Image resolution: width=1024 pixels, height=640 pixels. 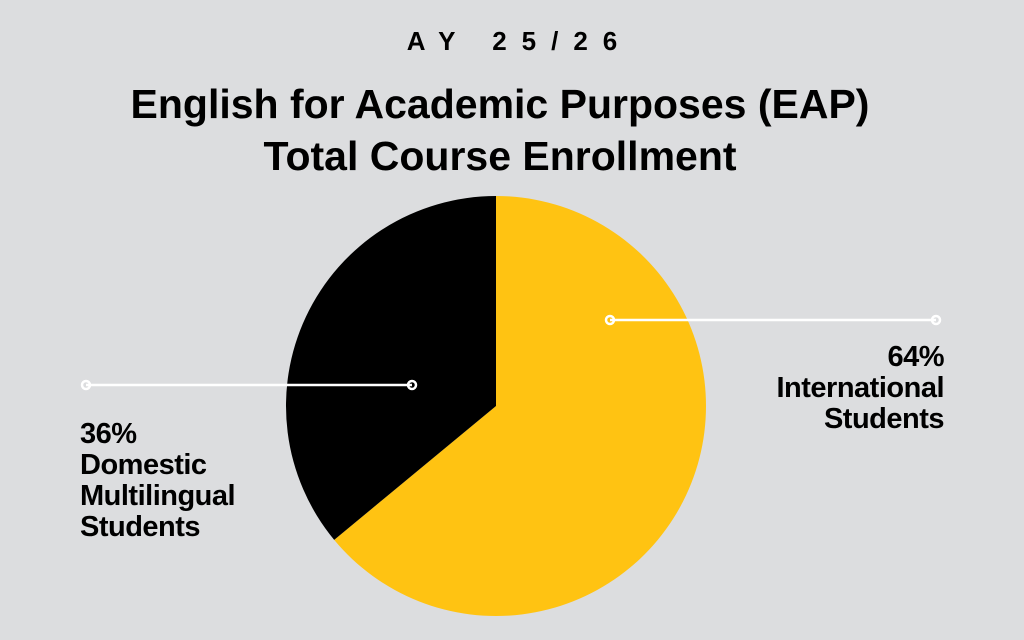 What do you see at coordinates (500, 104) in the screenshot?
I see `chart-title-line-1: English for Academic Purposes (EAP)` at bounding box center [500, 104].